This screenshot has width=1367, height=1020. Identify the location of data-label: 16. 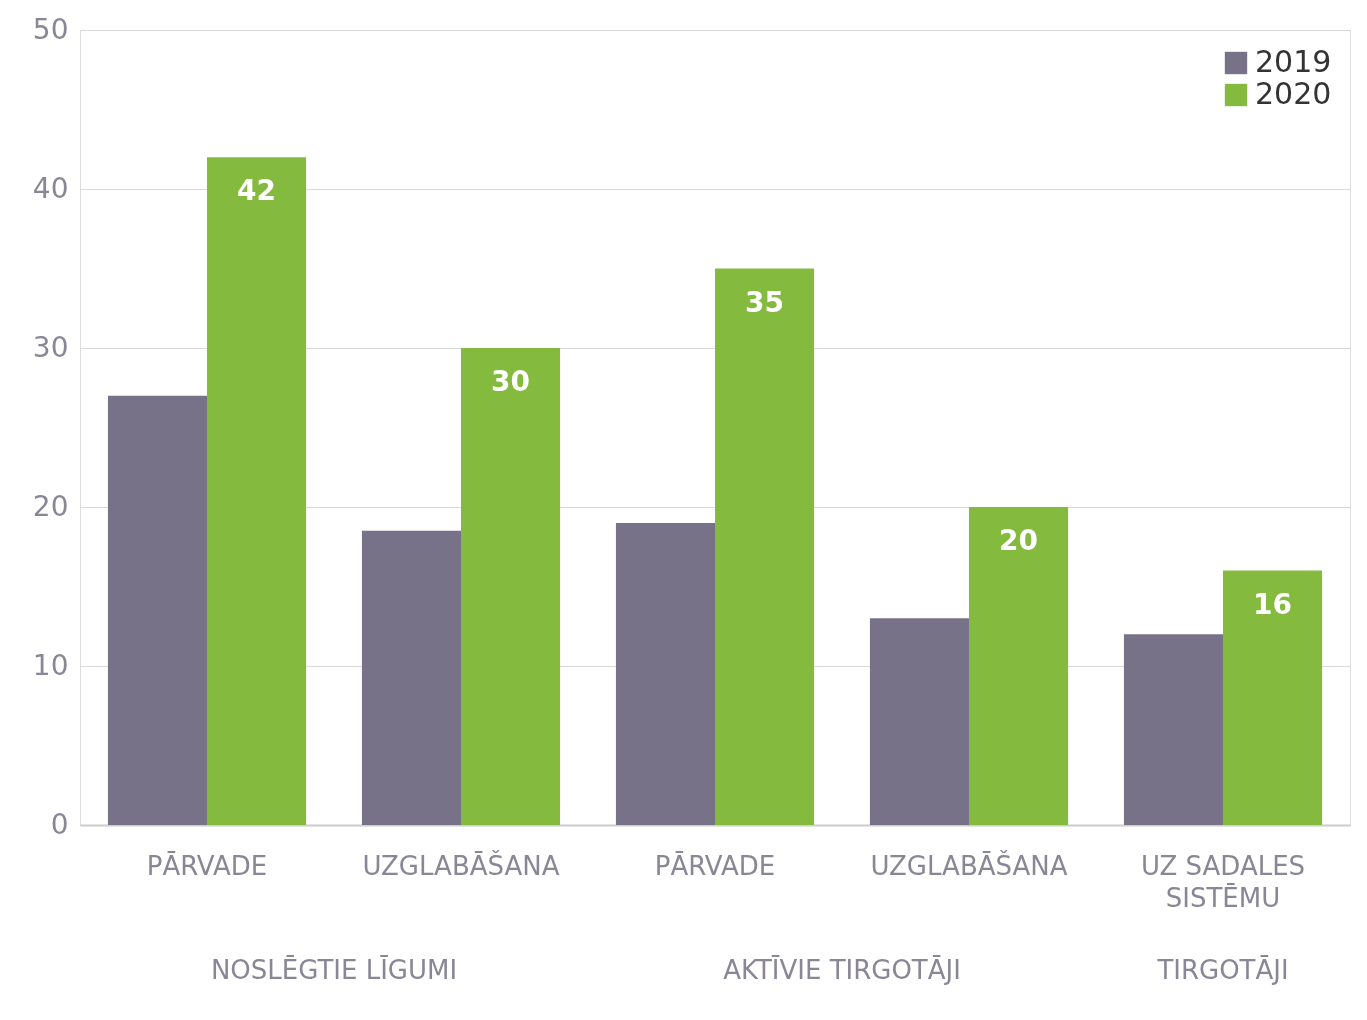
(1273, 604).